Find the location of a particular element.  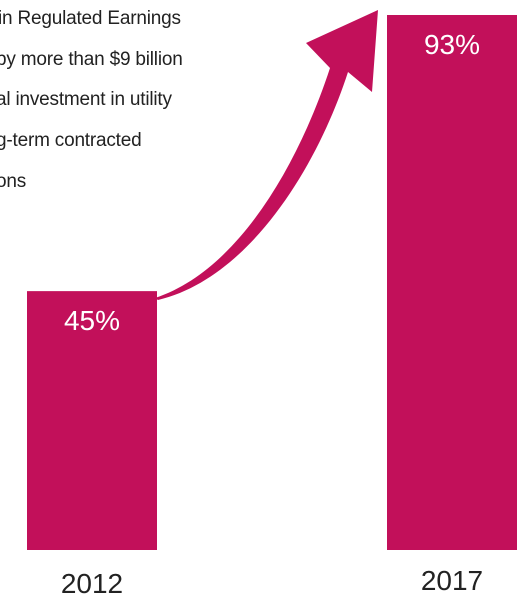

annotation-line-5: ons is located at coordinates (13, 181).